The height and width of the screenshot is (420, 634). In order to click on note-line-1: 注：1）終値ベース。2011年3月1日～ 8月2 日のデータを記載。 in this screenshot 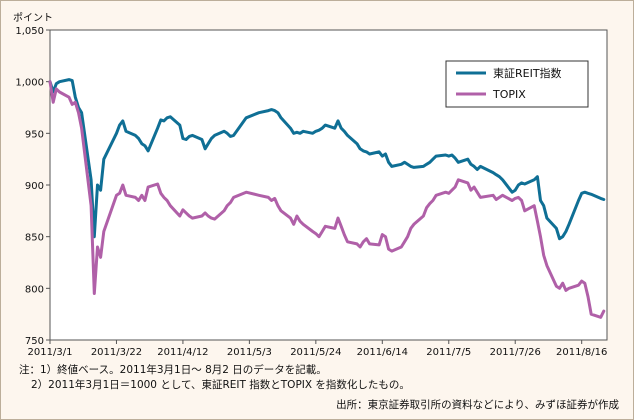, I will do `click(173, 370)`.